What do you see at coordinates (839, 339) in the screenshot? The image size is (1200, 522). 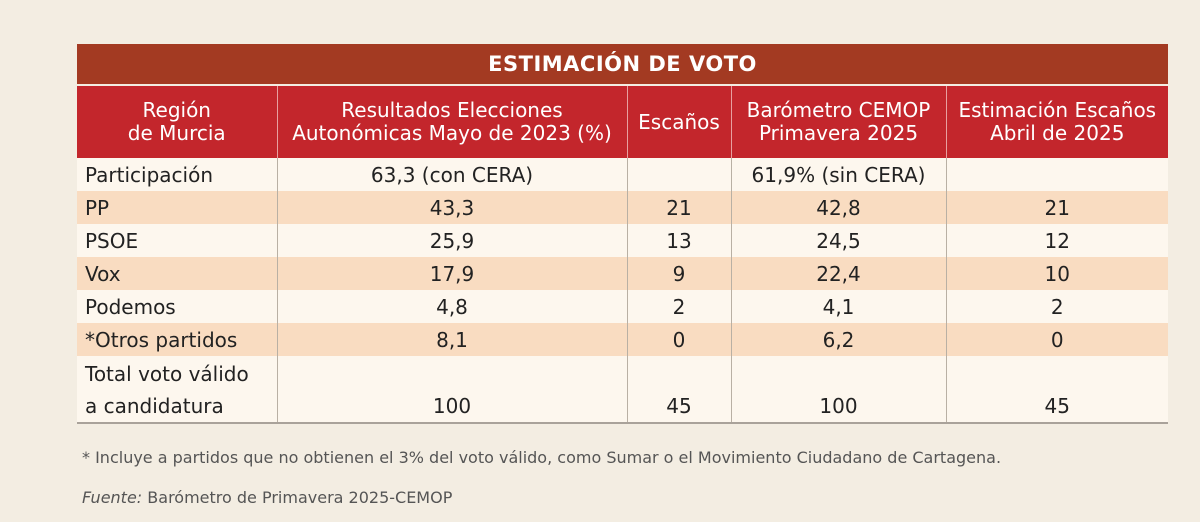 I see `cell: 6,2` at bounding box center [839, 339].